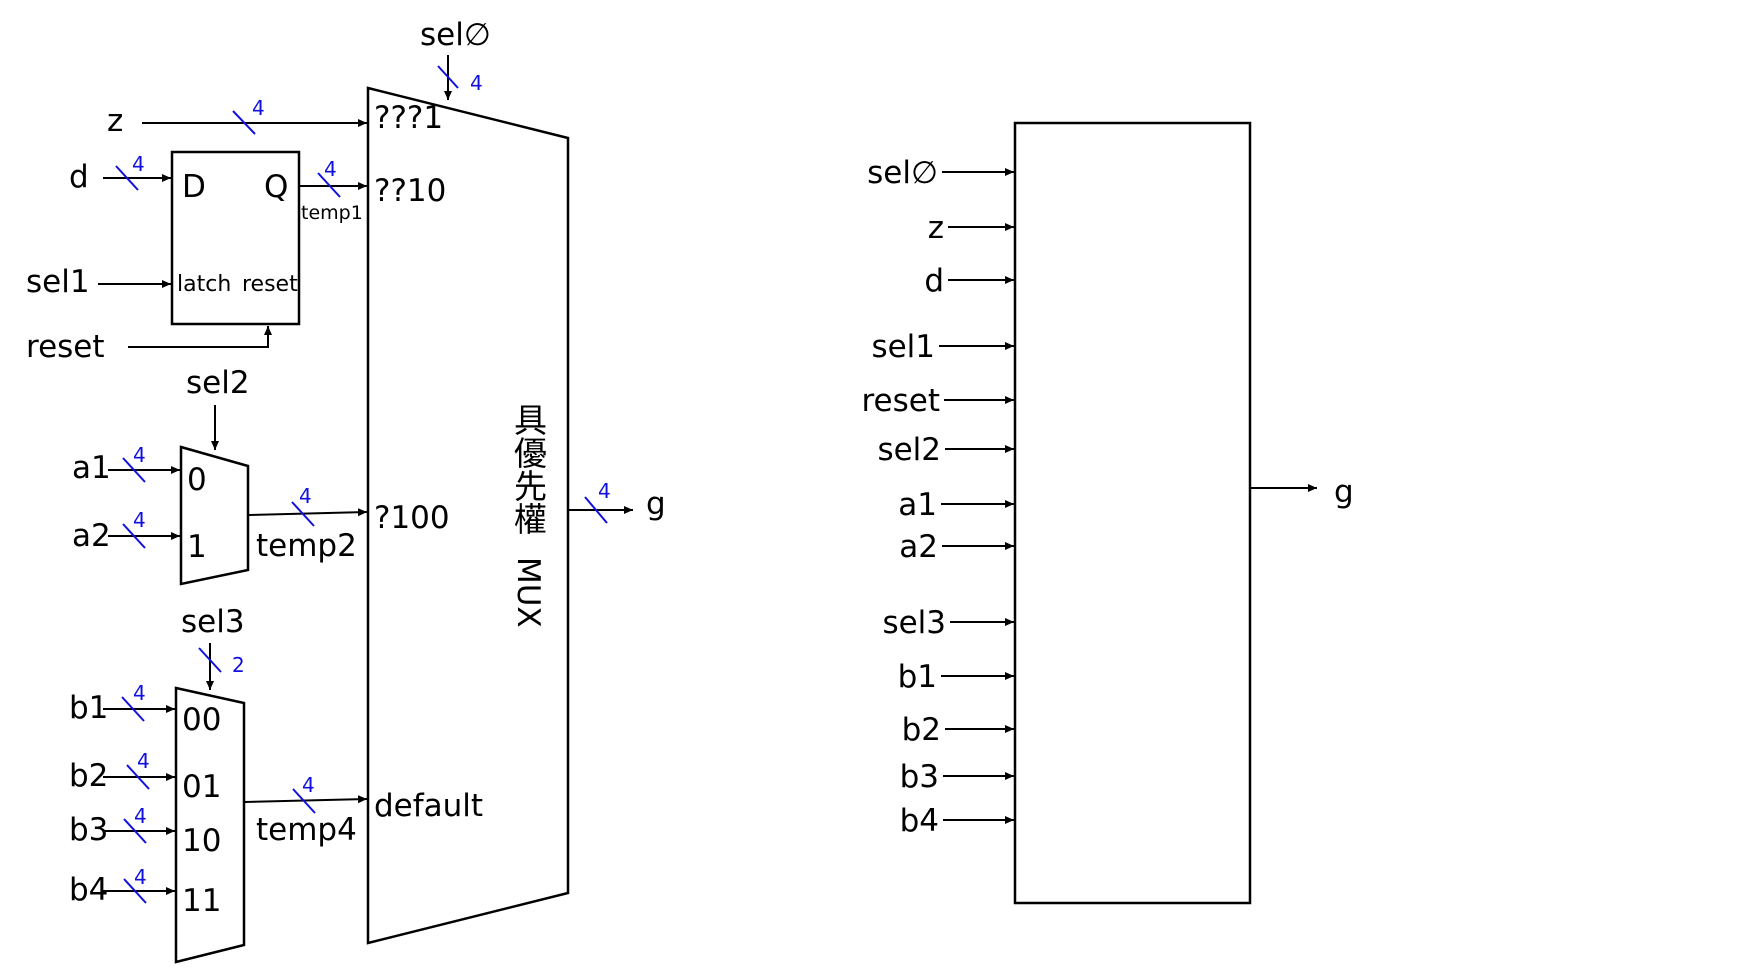 The width and height of the screenshot is (1757, 975). What do you see at coordinates (476, 83) in the screenshot?
I see `bus-width-sel0: 4` at bounding box center [476, 83].